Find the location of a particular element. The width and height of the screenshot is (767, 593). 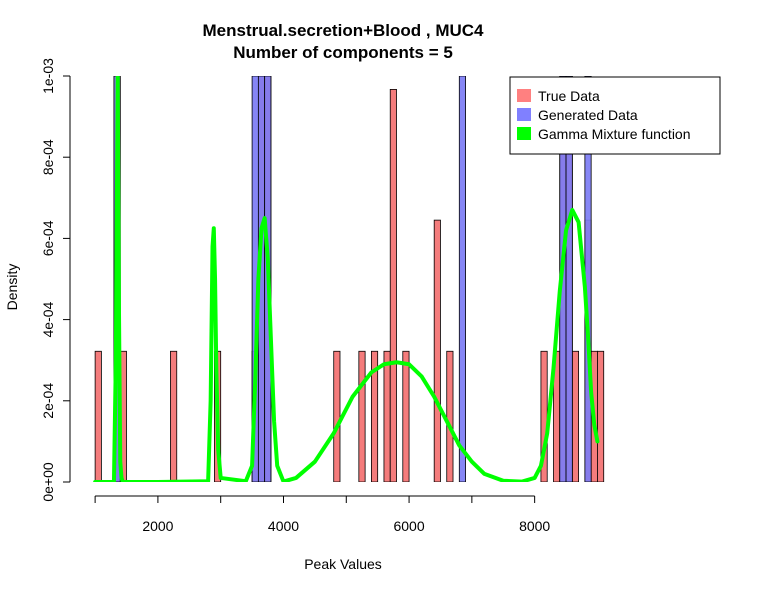

y-tick-label-2: 4e-04 is located at coordinates (48, 319).